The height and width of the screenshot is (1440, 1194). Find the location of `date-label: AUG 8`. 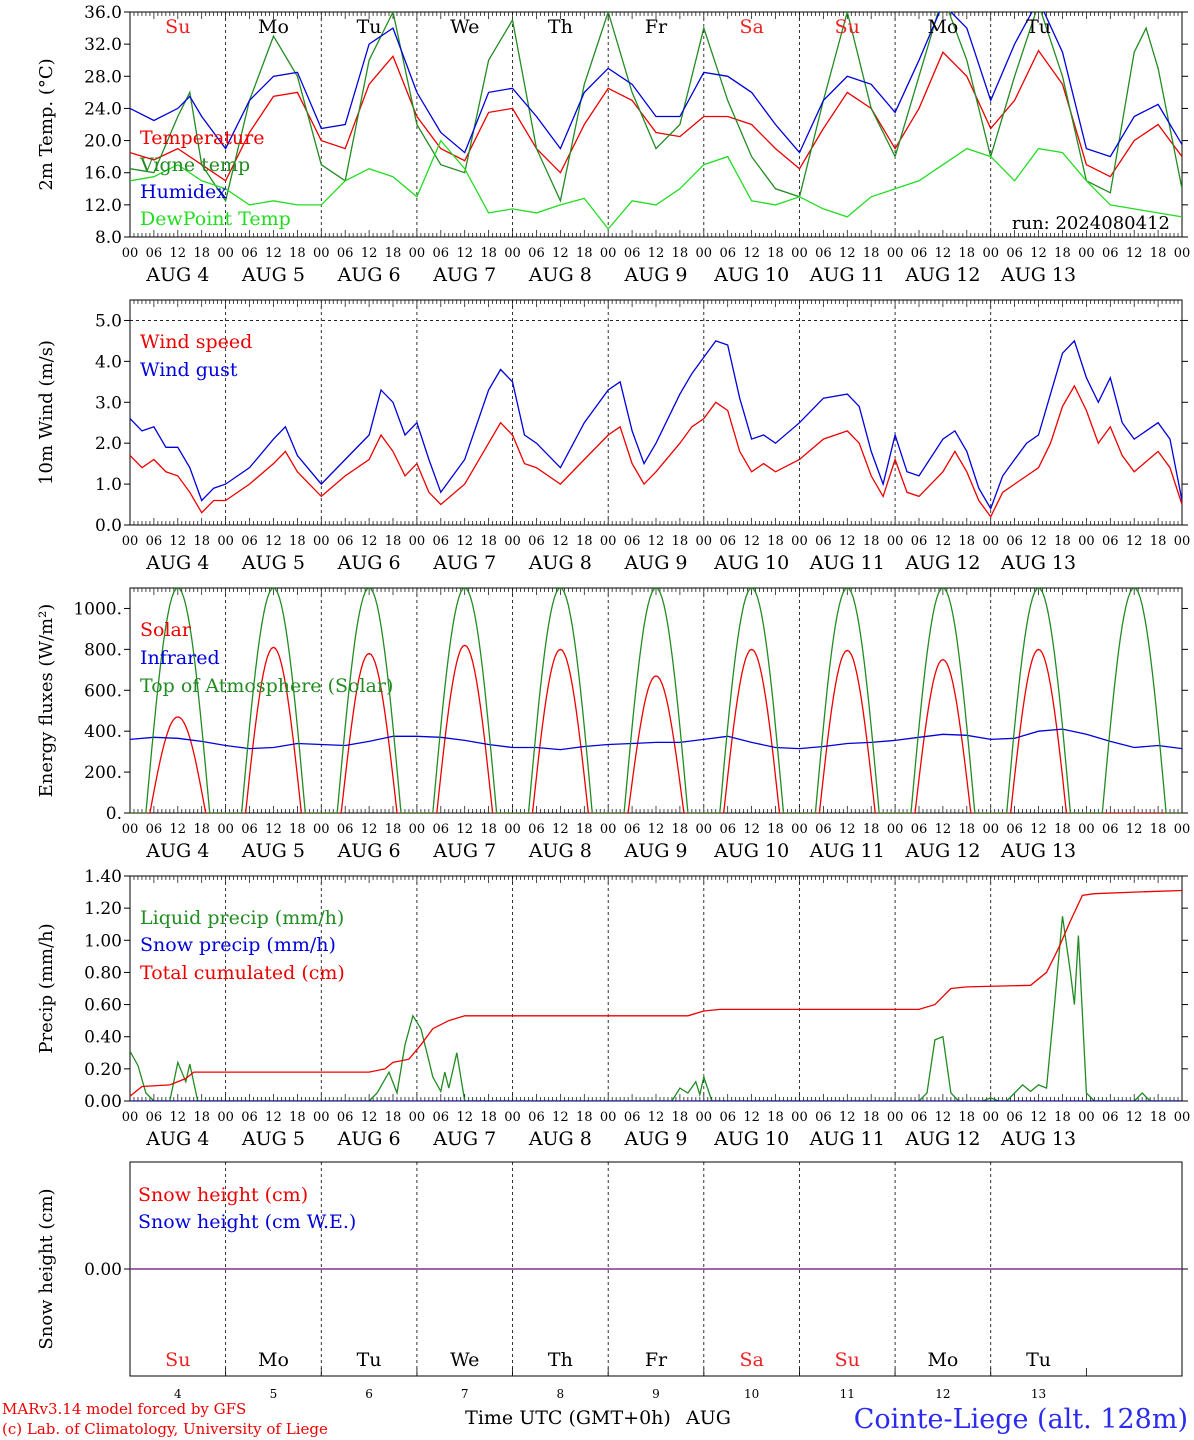

date-label: AUG 8 is located at coordinates (560, 275).